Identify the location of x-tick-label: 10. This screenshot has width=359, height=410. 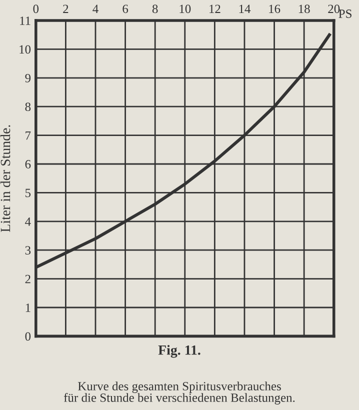
(185, 9).